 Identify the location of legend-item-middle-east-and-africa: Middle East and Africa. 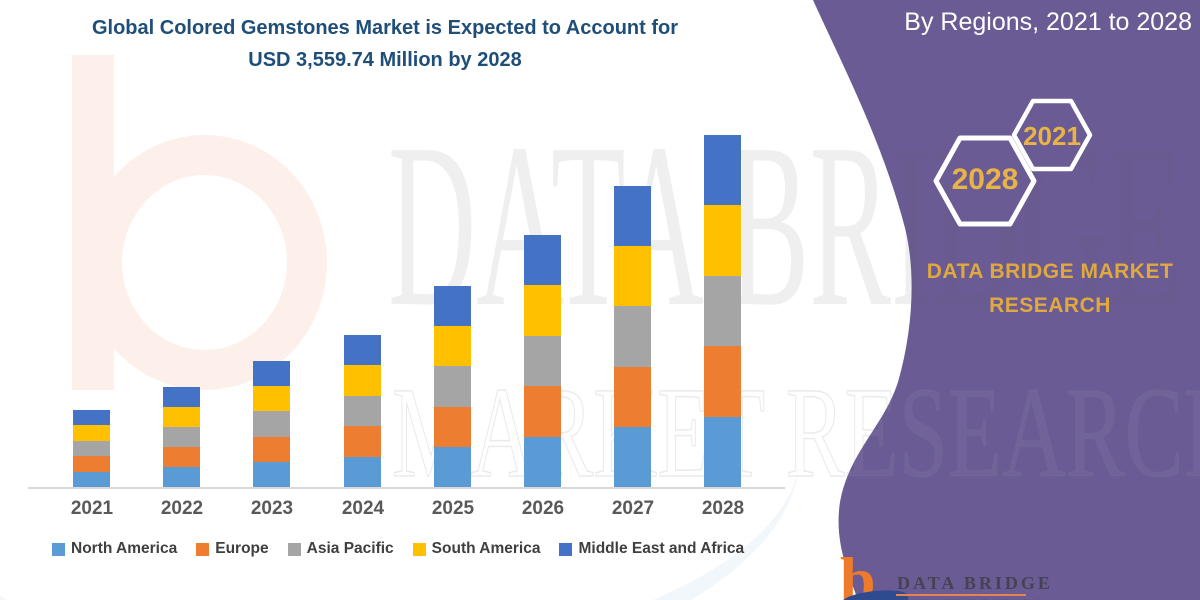
(651, 549).